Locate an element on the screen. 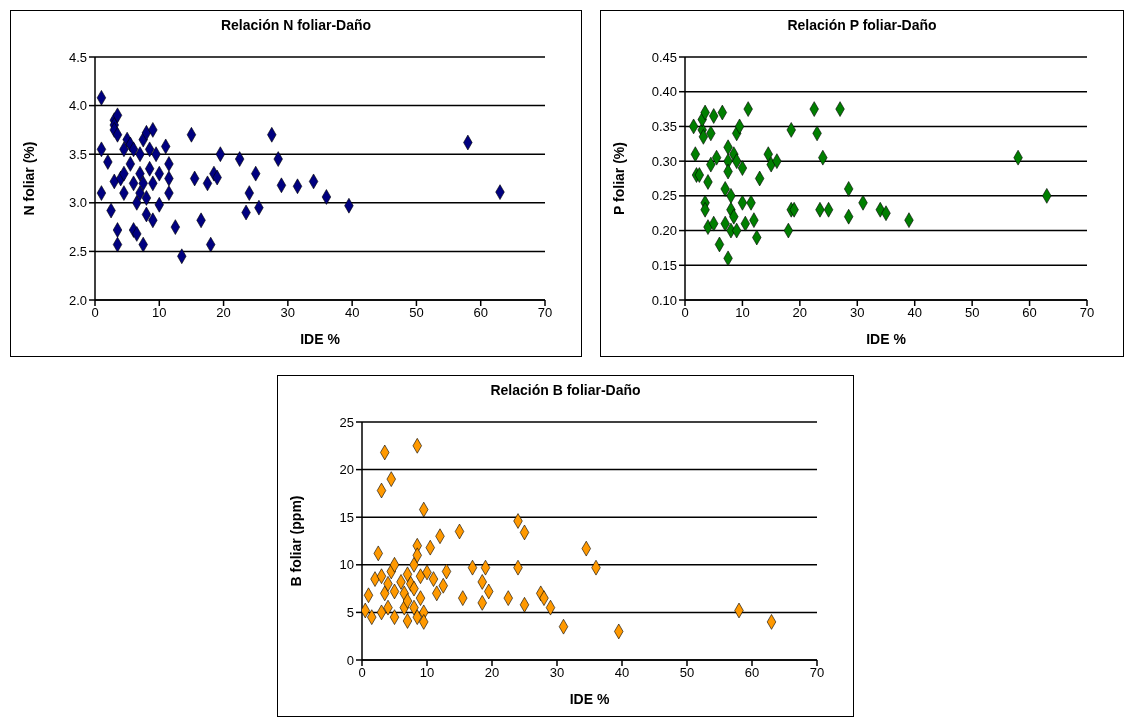 The image size is (1124, 717). y-axis-title: P foliar (%) is located at coordinates (618, 178).